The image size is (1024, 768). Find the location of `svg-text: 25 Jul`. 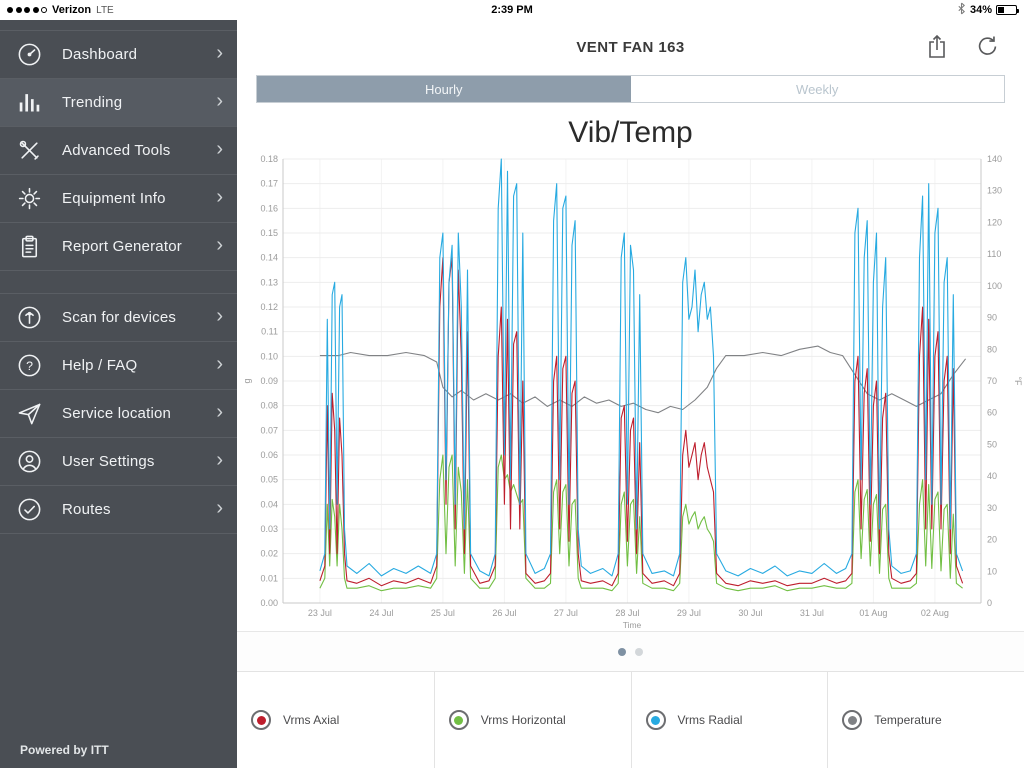

svg-text: 25 Jul is located at coordinates (443, 613).